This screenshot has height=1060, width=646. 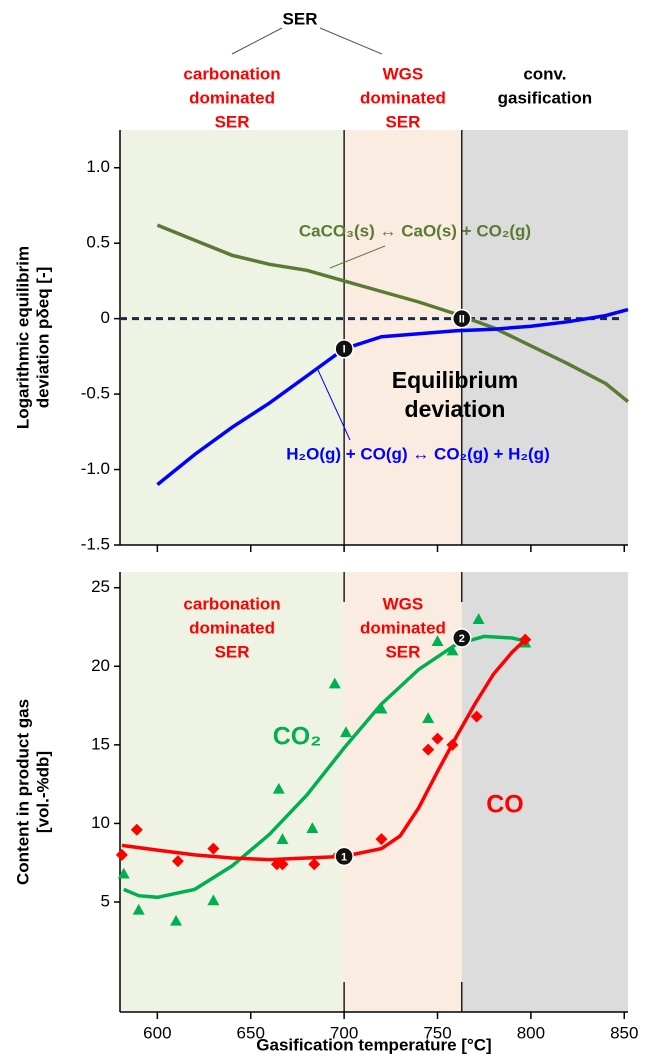 I want to click on y-tick-label: 10, so click(x=100, y=822).